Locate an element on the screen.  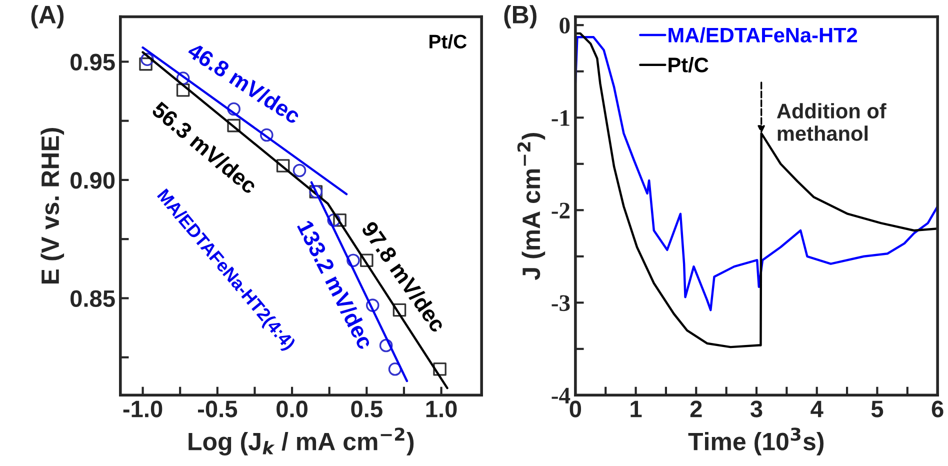
y-tick-label: 0.85 is located at coordinates (92, 298).